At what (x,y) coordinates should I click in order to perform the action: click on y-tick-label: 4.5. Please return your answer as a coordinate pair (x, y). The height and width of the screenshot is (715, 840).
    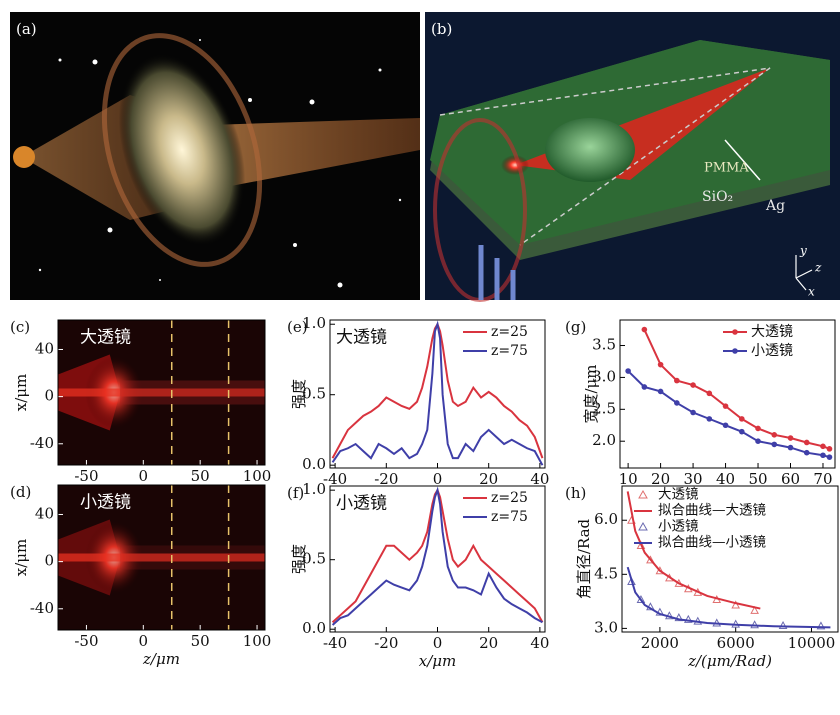
    Looking at the image, I should click on (606, 573).